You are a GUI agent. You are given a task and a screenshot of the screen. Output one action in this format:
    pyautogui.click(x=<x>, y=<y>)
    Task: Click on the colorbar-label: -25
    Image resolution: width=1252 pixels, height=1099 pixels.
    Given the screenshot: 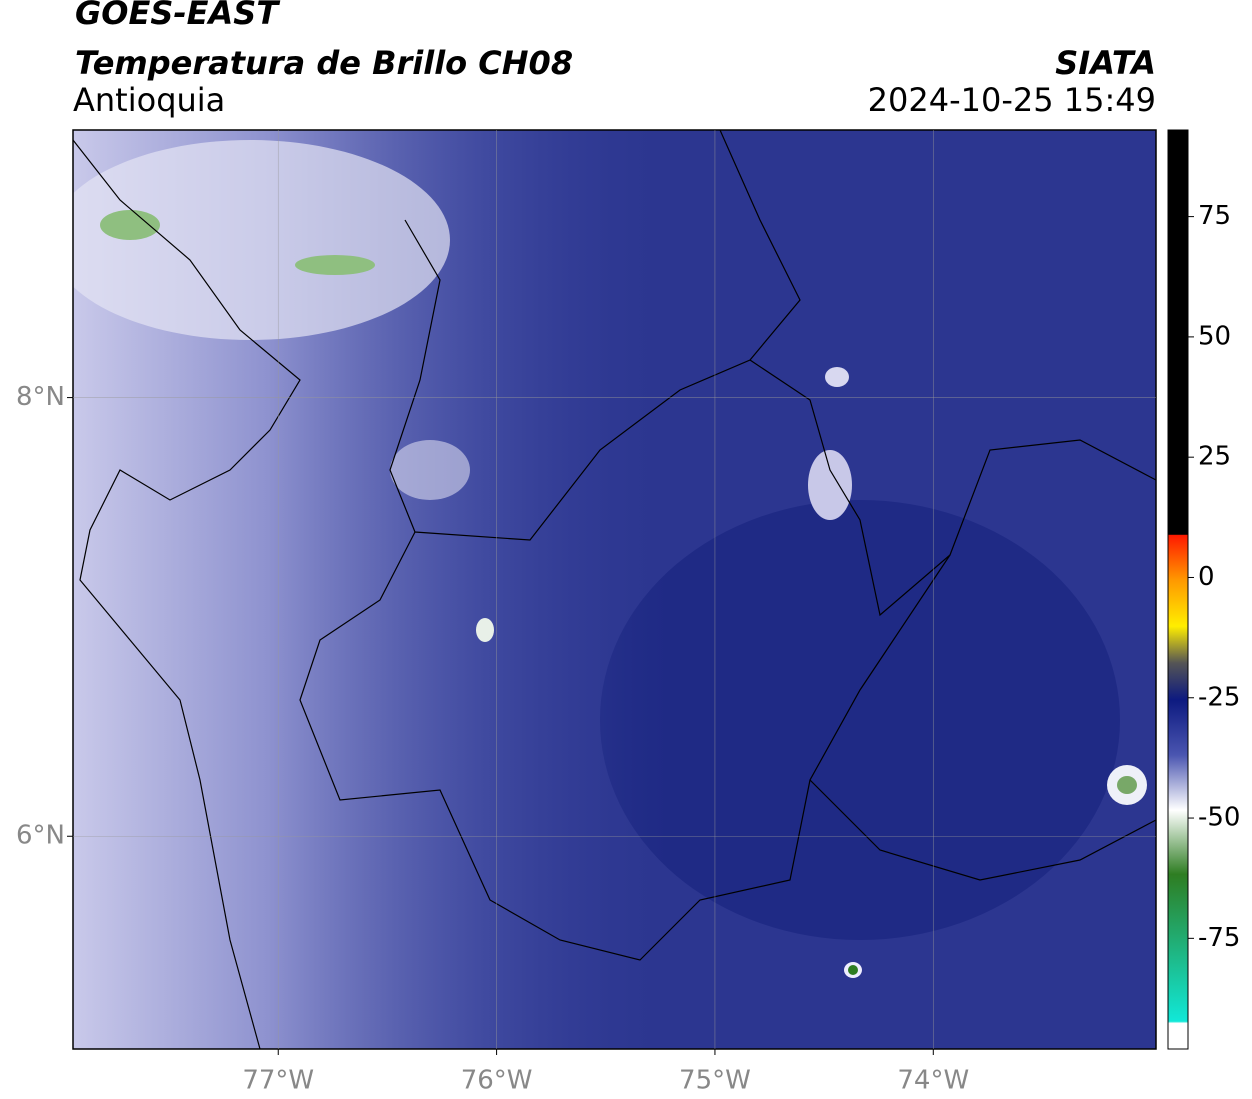 What is the action you would take?
    pyautogui.click(x=1219, y=697)
    